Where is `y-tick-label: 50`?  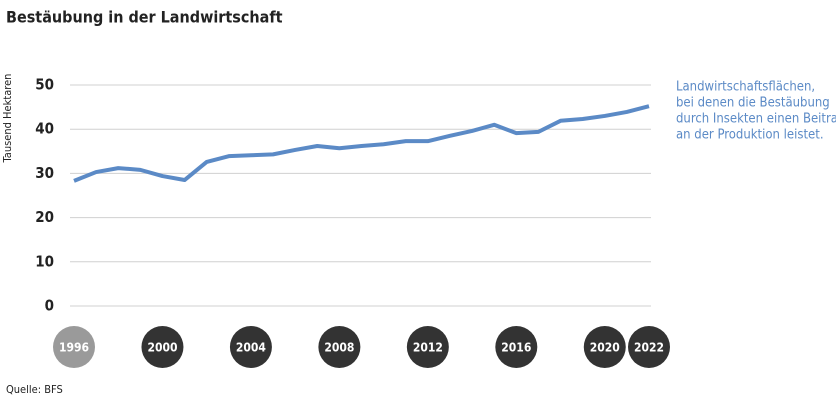 y-tick-label: 50 is located at coordinates (44, 85).